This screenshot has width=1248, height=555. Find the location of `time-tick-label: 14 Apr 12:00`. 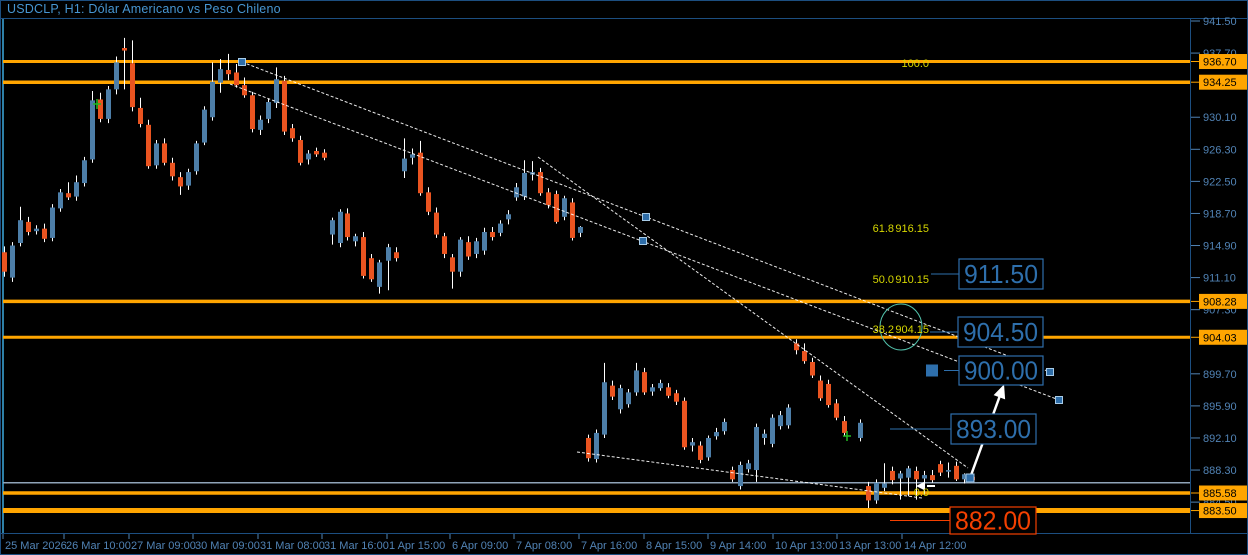

time-tick-label: 14 Apr 12:00 is located at coordinates (935, 546).